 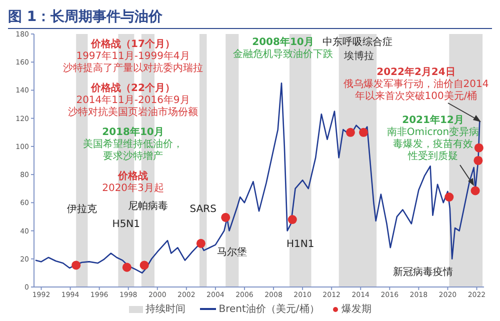 I want to click on text: 持续时间, so click(x=165, y=309).